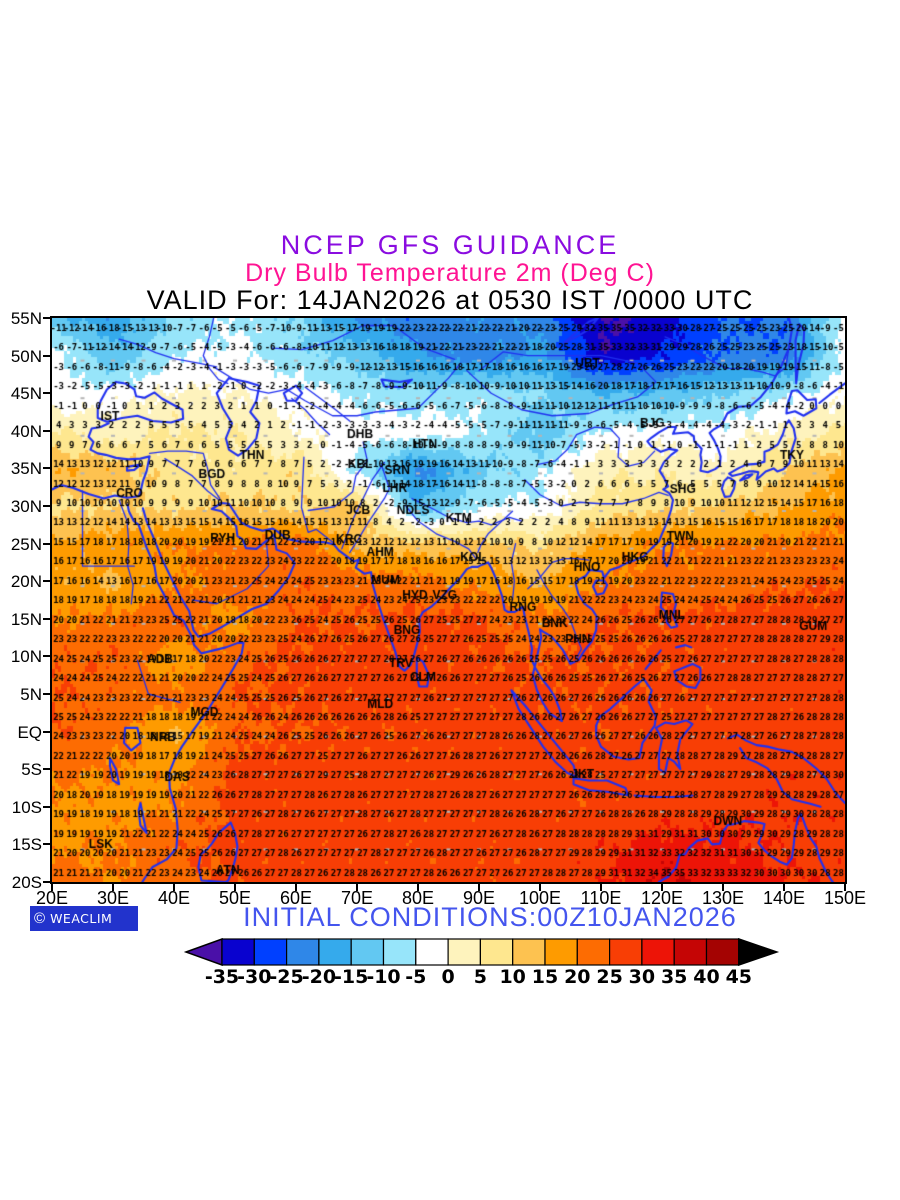  I want to click on y-axis-label-25N: 25N, so click(26, 544).